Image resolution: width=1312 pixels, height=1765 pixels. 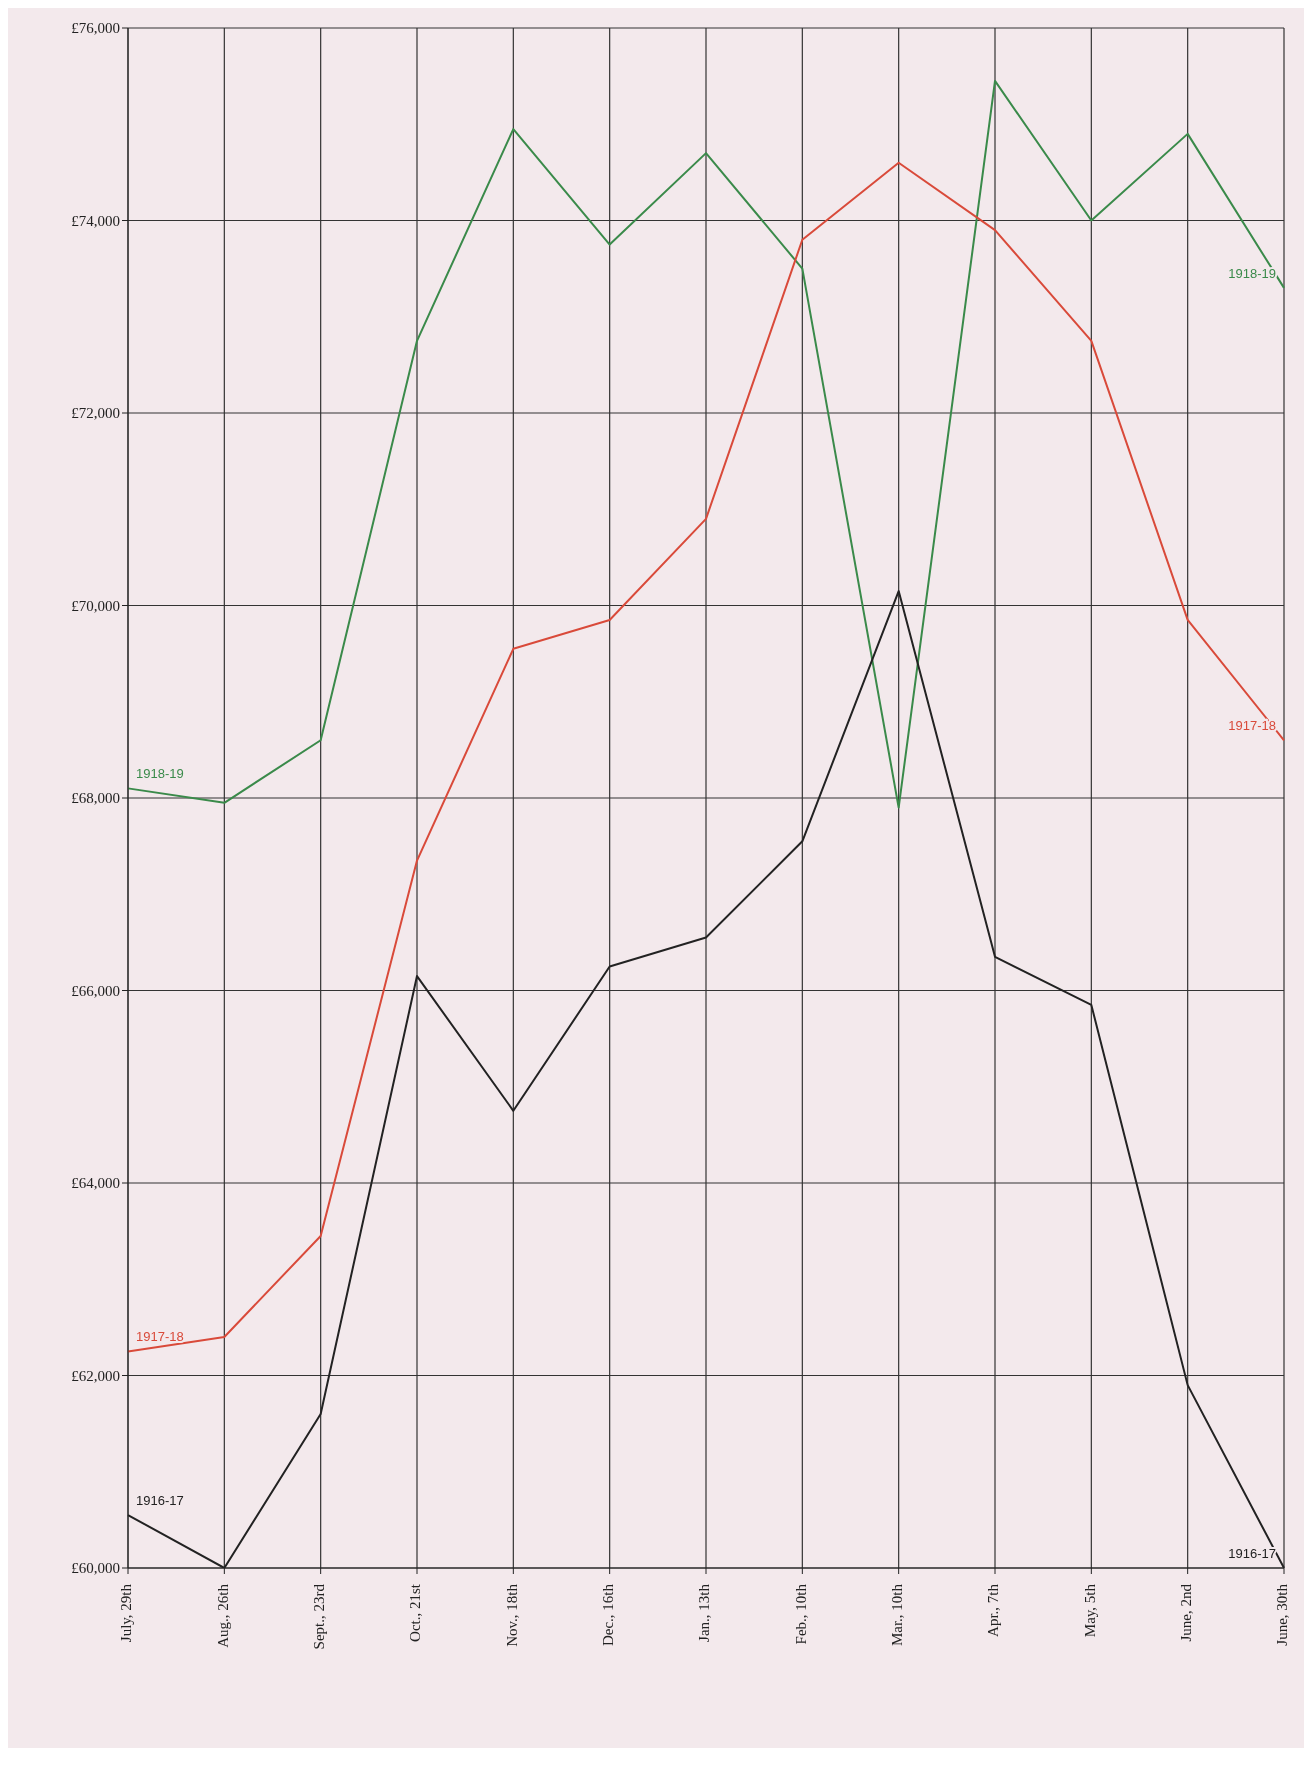 What do you see at coordinates (1089, 1610) in the screenshot?
I see `x-tick-label: May, 5th` at bounding box center [1089, 1610].